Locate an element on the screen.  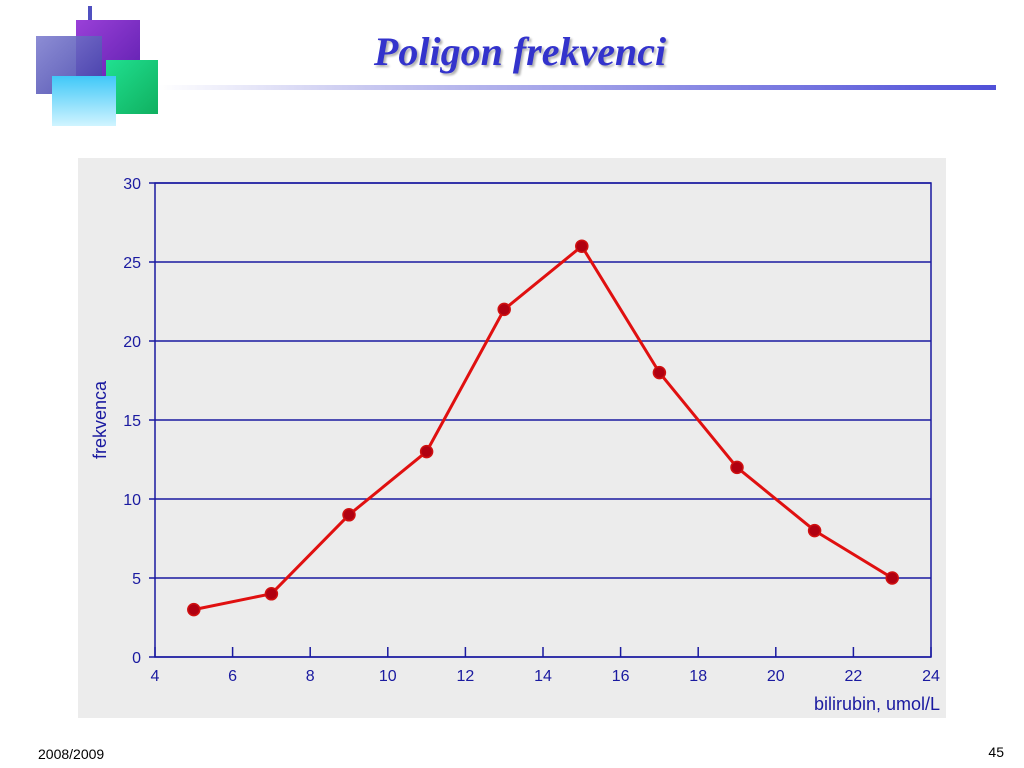
title-underline is located at coordinates (577, 87).